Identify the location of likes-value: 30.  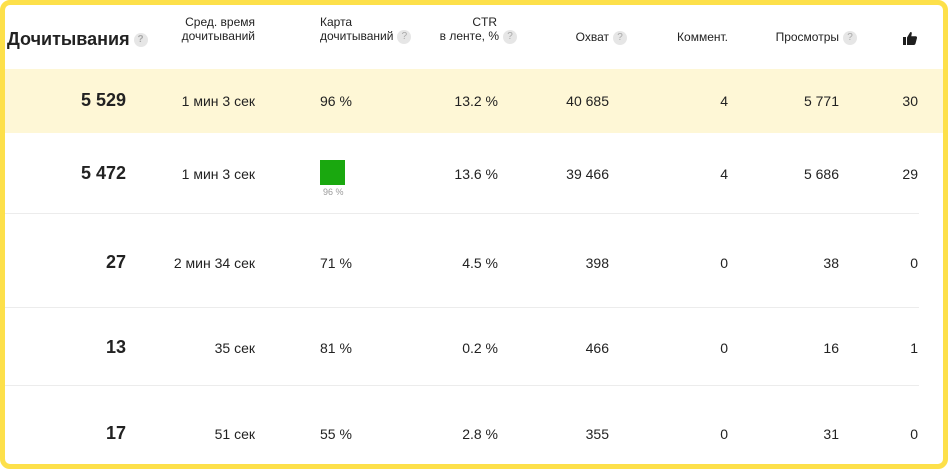
(910, 101).